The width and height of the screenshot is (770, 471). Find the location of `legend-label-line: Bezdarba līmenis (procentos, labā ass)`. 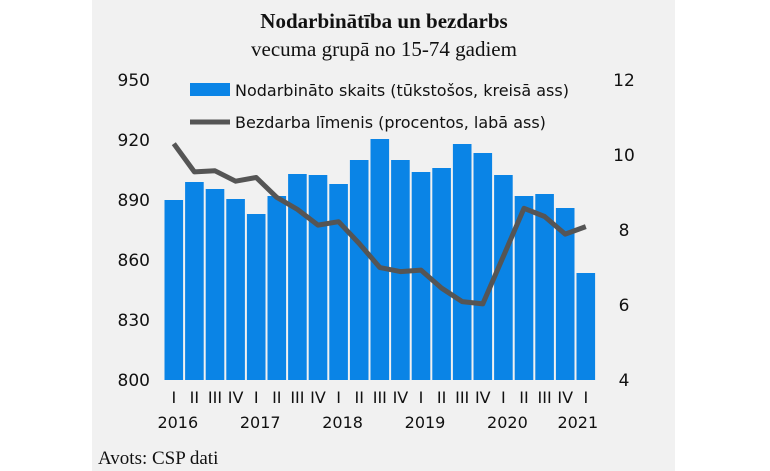

legend-label-line: Bezdarba līmenis (procentos, labā ass) is located at coordinates (390, 122).